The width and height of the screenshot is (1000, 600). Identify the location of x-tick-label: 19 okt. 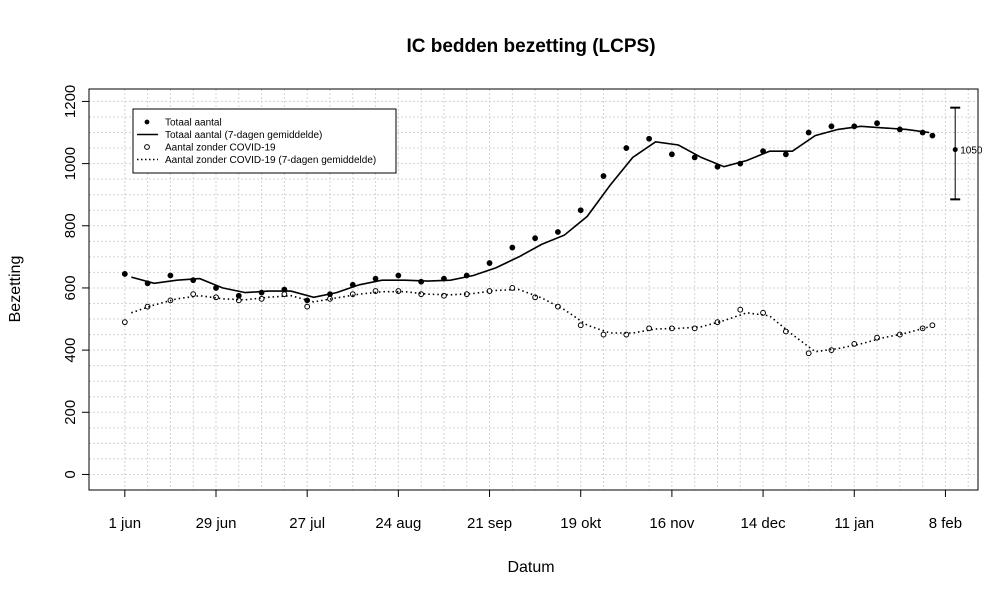
(581, 523).